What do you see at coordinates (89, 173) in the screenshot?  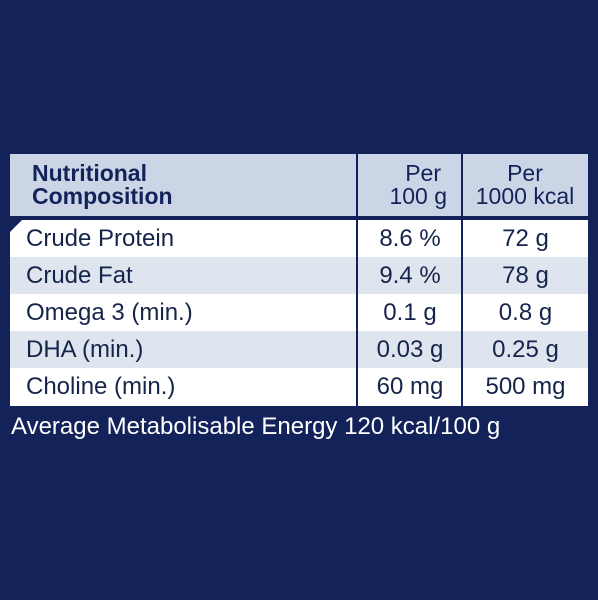 I see `table-title-line-1: Nutritional` at bounding box center [89, 173].